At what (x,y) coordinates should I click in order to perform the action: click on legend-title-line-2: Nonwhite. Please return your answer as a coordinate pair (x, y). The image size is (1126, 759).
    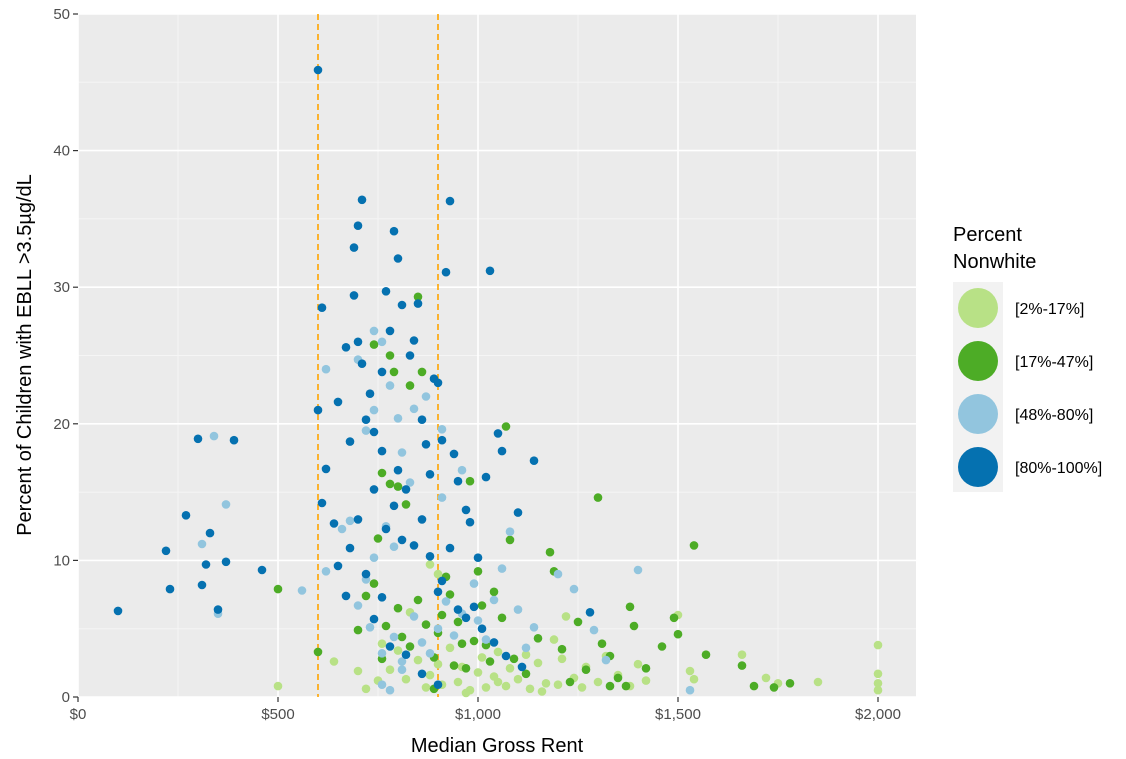
    Looking at the image, I should click on (994, 262).